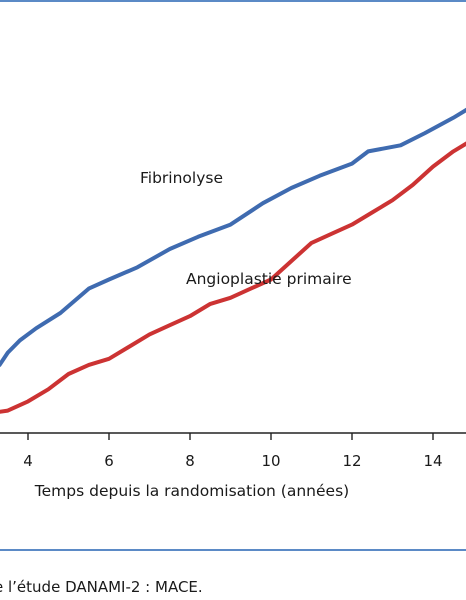  I want to click on series-label-angioplastie: Angioplastie primaire, so click(269, 279).